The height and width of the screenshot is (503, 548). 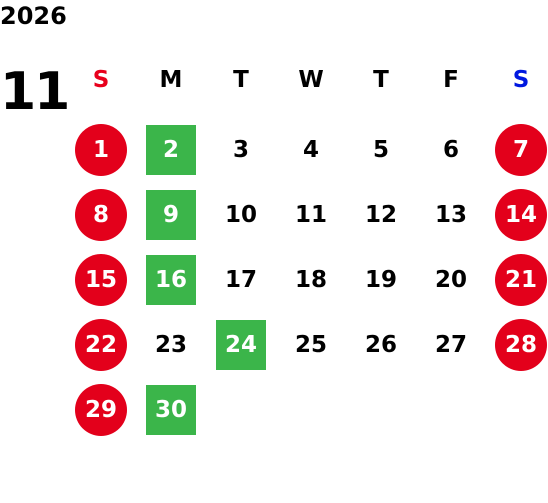 What do you see at coordinates (380, 345) in the screenshot?
I see `day-cell: 26` at bounding box center [380, 345].